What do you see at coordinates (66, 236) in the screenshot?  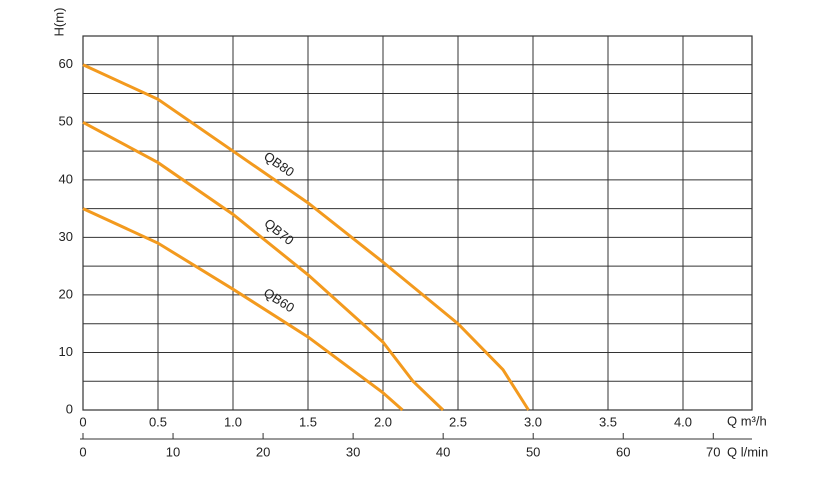 I see `y-tick-label: 30` at bounding box center [66, 236].